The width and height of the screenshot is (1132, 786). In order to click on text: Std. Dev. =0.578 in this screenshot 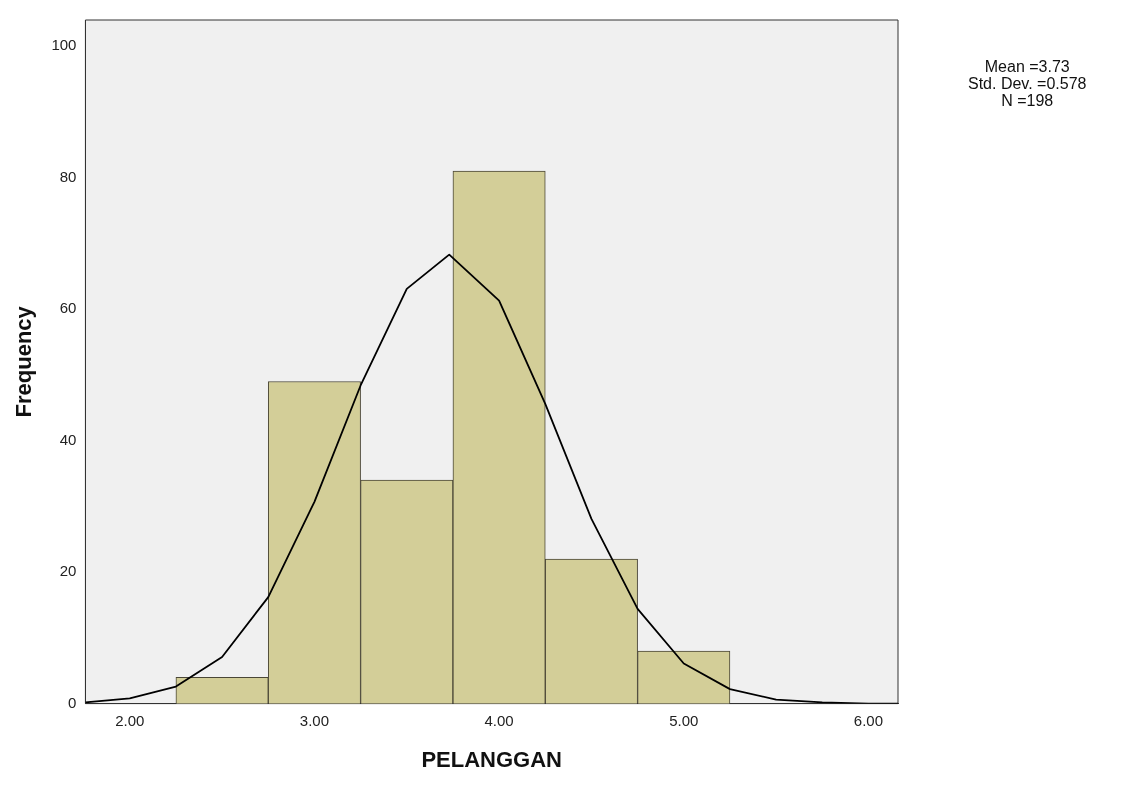, I will do `click(1027, 83)`.